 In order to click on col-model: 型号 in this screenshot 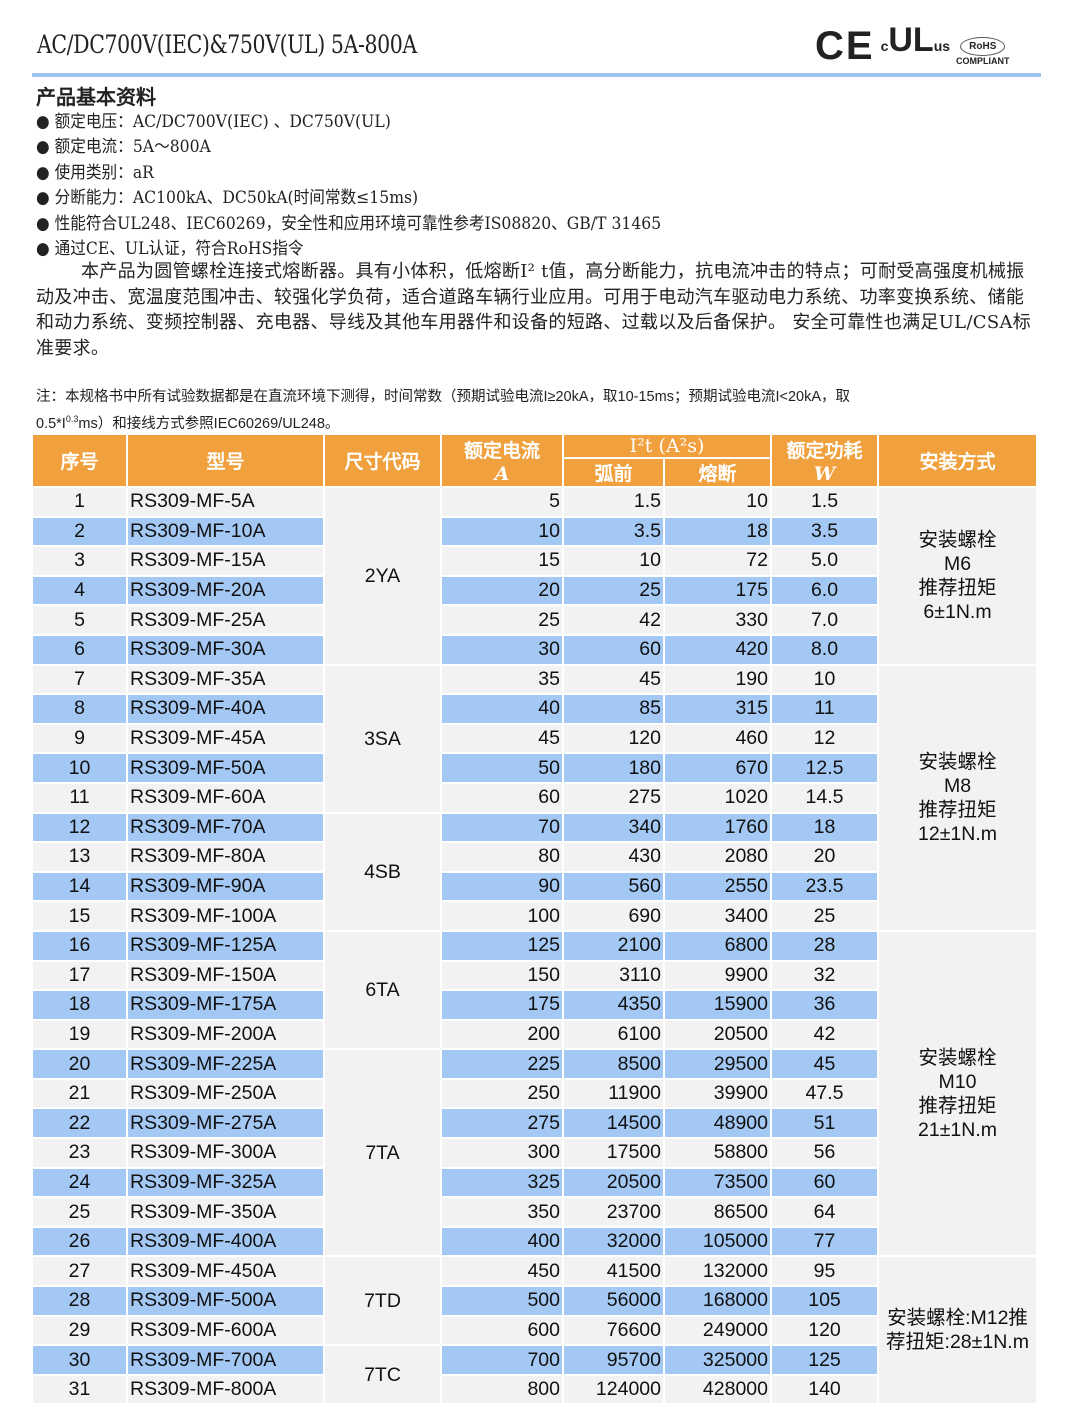, I will do `click(225, 460)`.